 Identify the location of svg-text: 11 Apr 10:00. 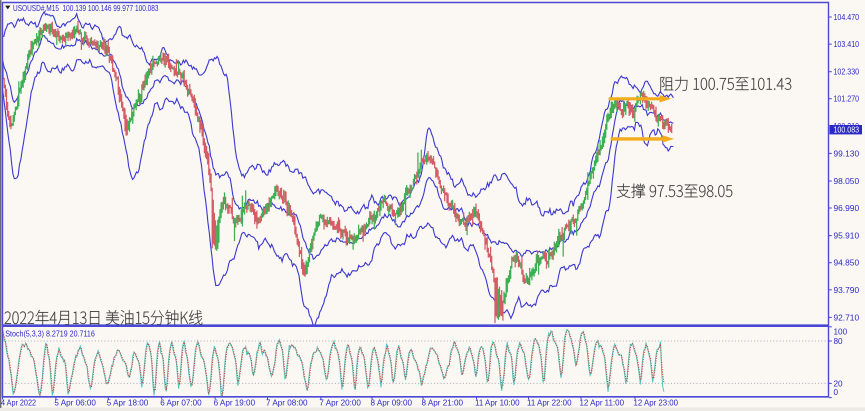
(497, 403).